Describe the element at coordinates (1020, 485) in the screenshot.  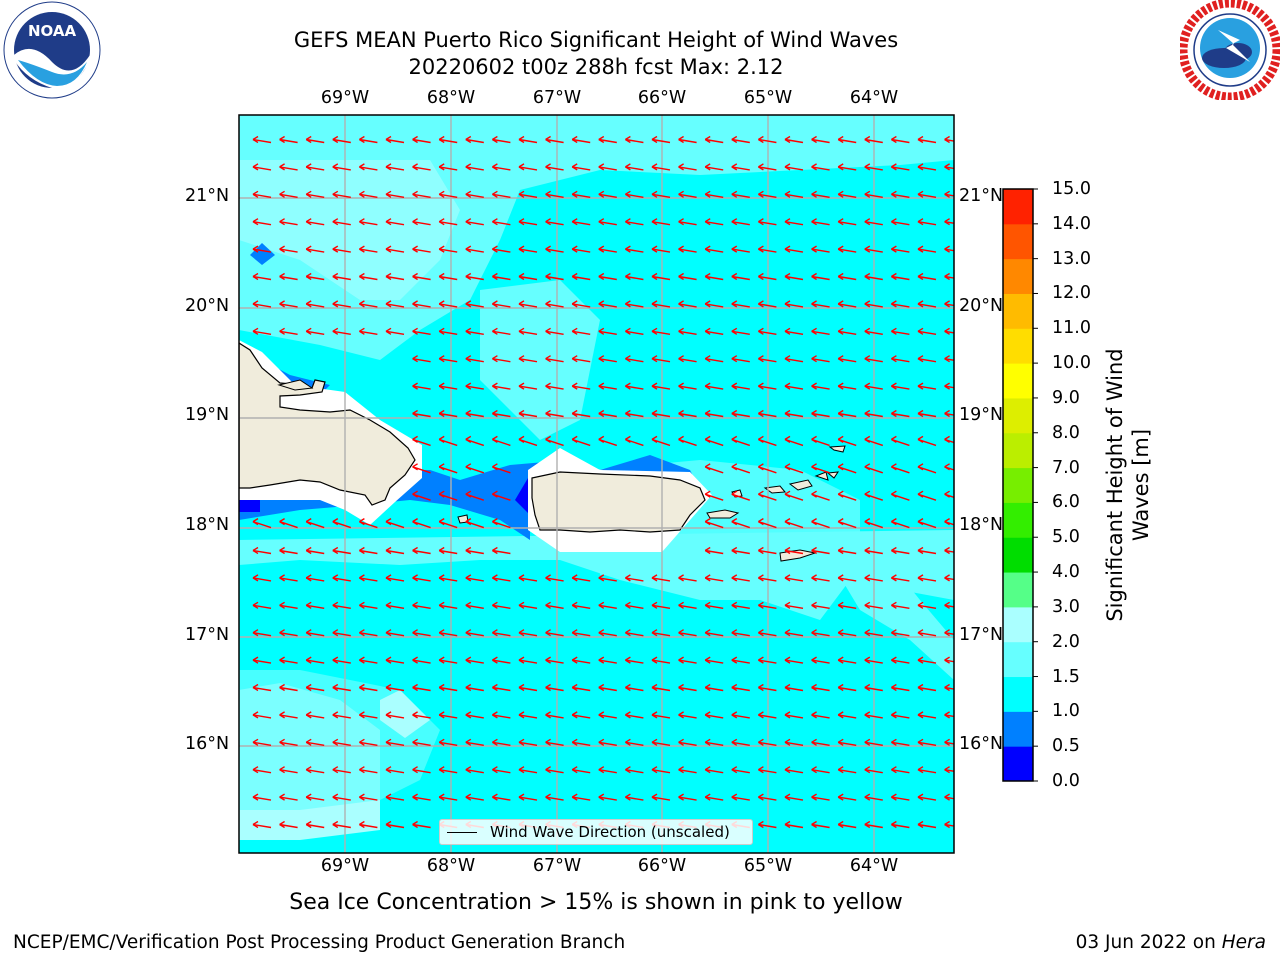
I see `colorbar` at that location.